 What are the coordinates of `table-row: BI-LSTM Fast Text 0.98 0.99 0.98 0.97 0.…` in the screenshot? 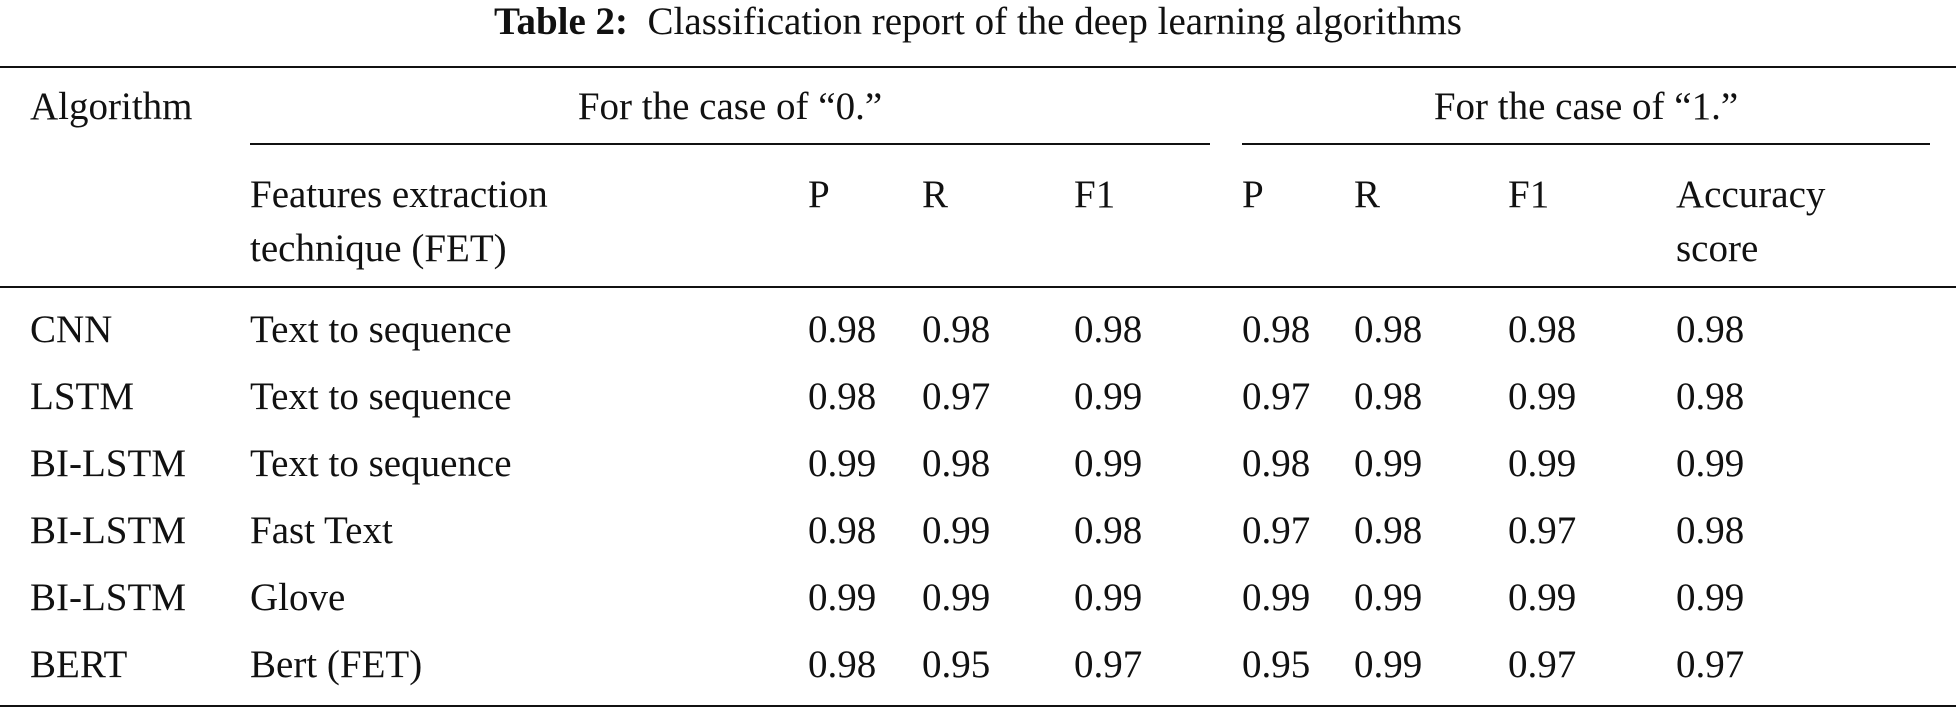 It's located at (978, 531).